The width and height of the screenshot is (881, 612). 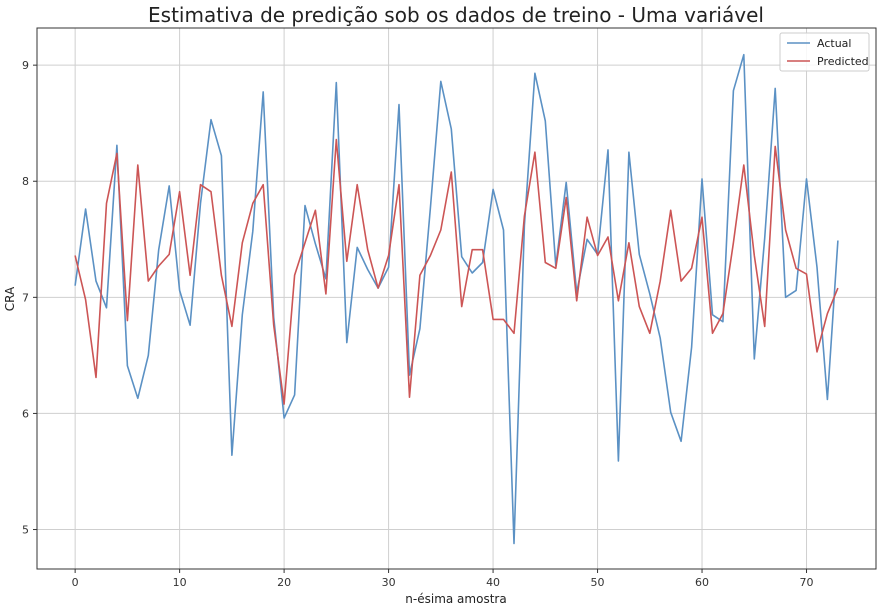 I want to click on x-tick-label: 0, so click(x=75, y=582).